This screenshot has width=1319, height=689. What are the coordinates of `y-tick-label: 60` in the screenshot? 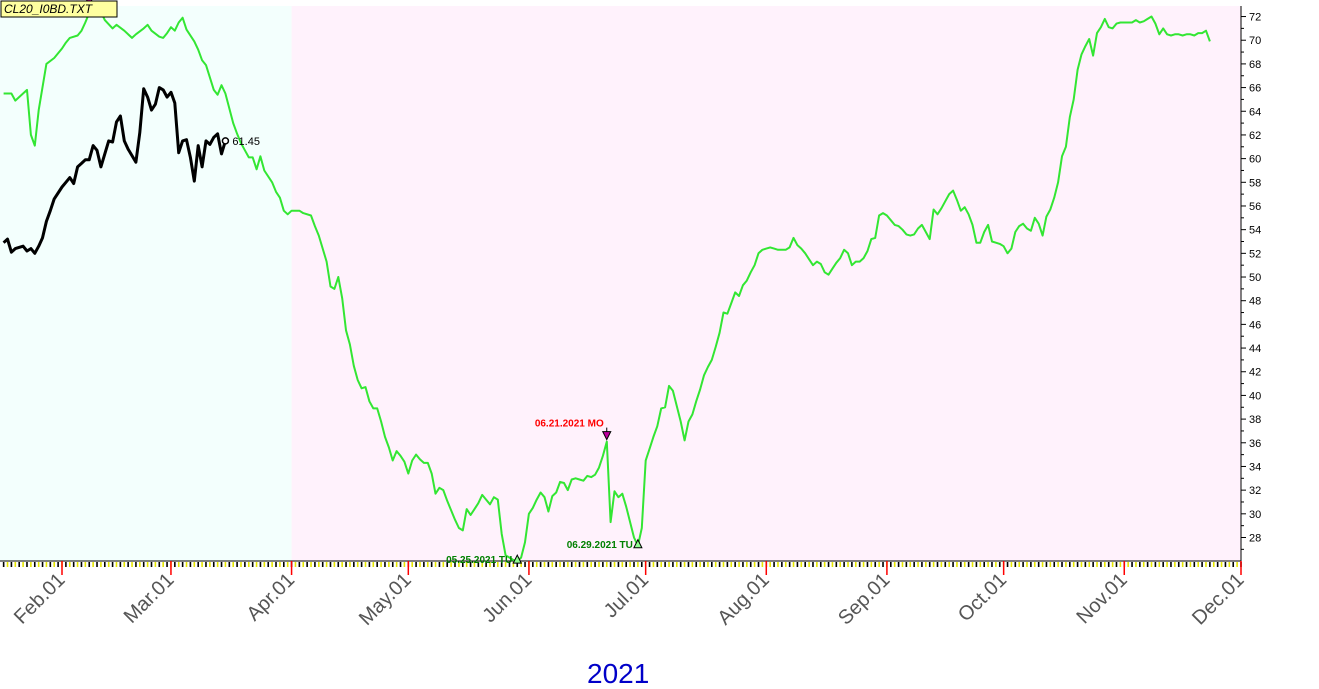 It's located at (1255, 160).